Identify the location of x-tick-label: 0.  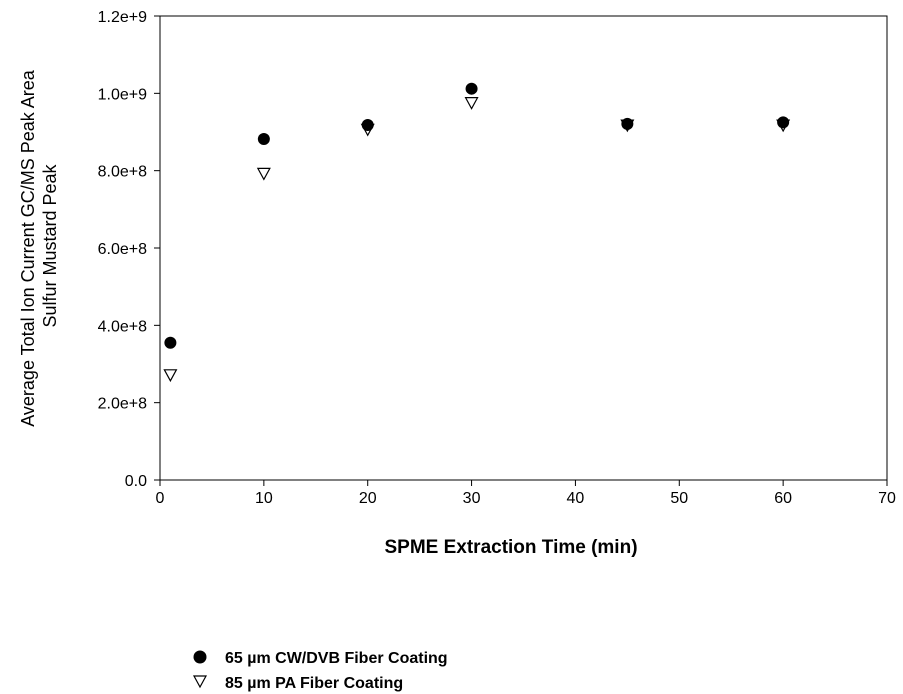
(160, 498).